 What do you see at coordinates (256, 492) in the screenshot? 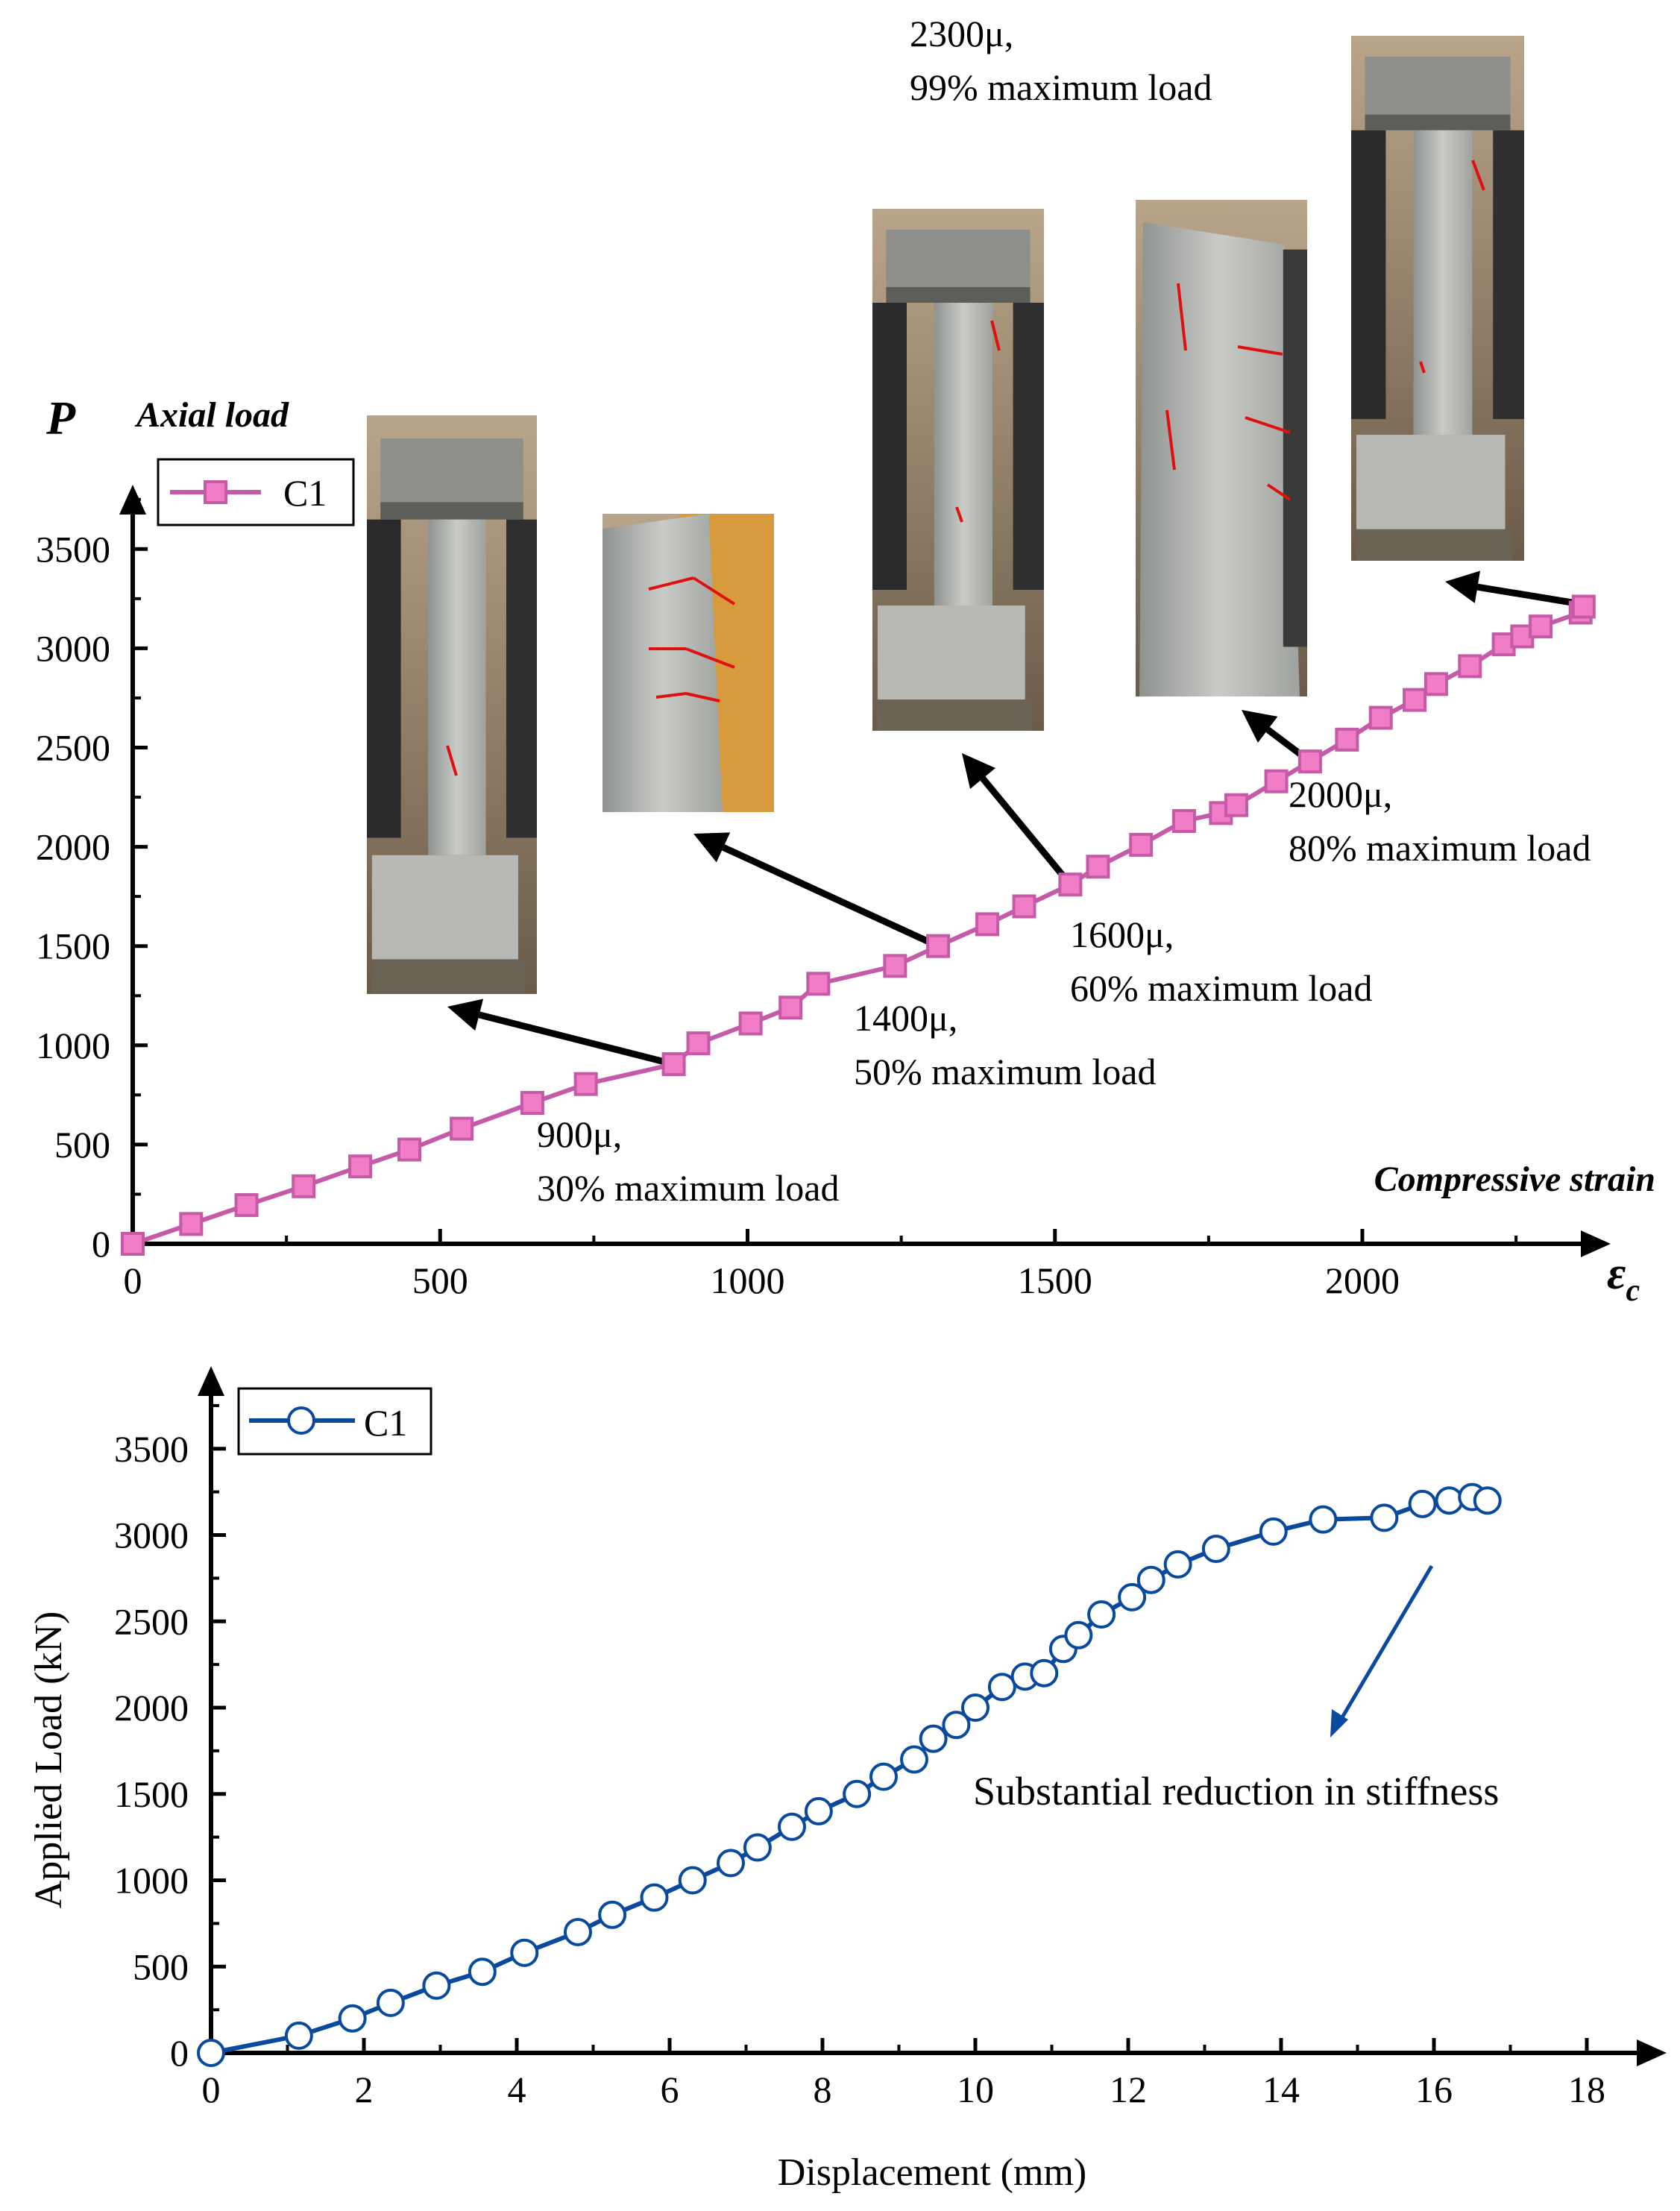
I see `legend-top: C1` at bounding box center [256, 492].